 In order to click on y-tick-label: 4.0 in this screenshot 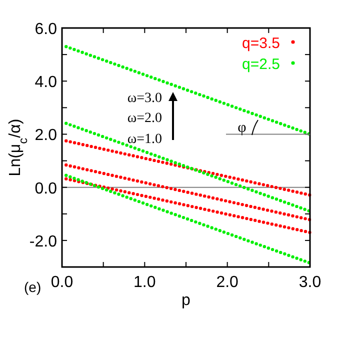, I will do `click(46, 83)`.